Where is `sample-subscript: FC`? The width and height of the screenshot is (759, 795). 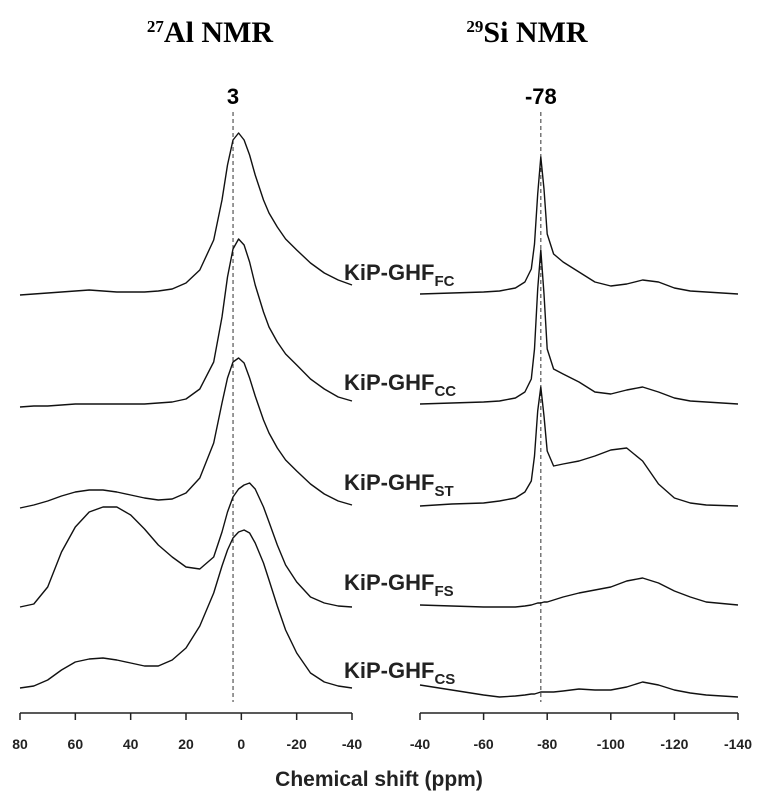
sample-subscript: FC is located at coordinates (444, 281).